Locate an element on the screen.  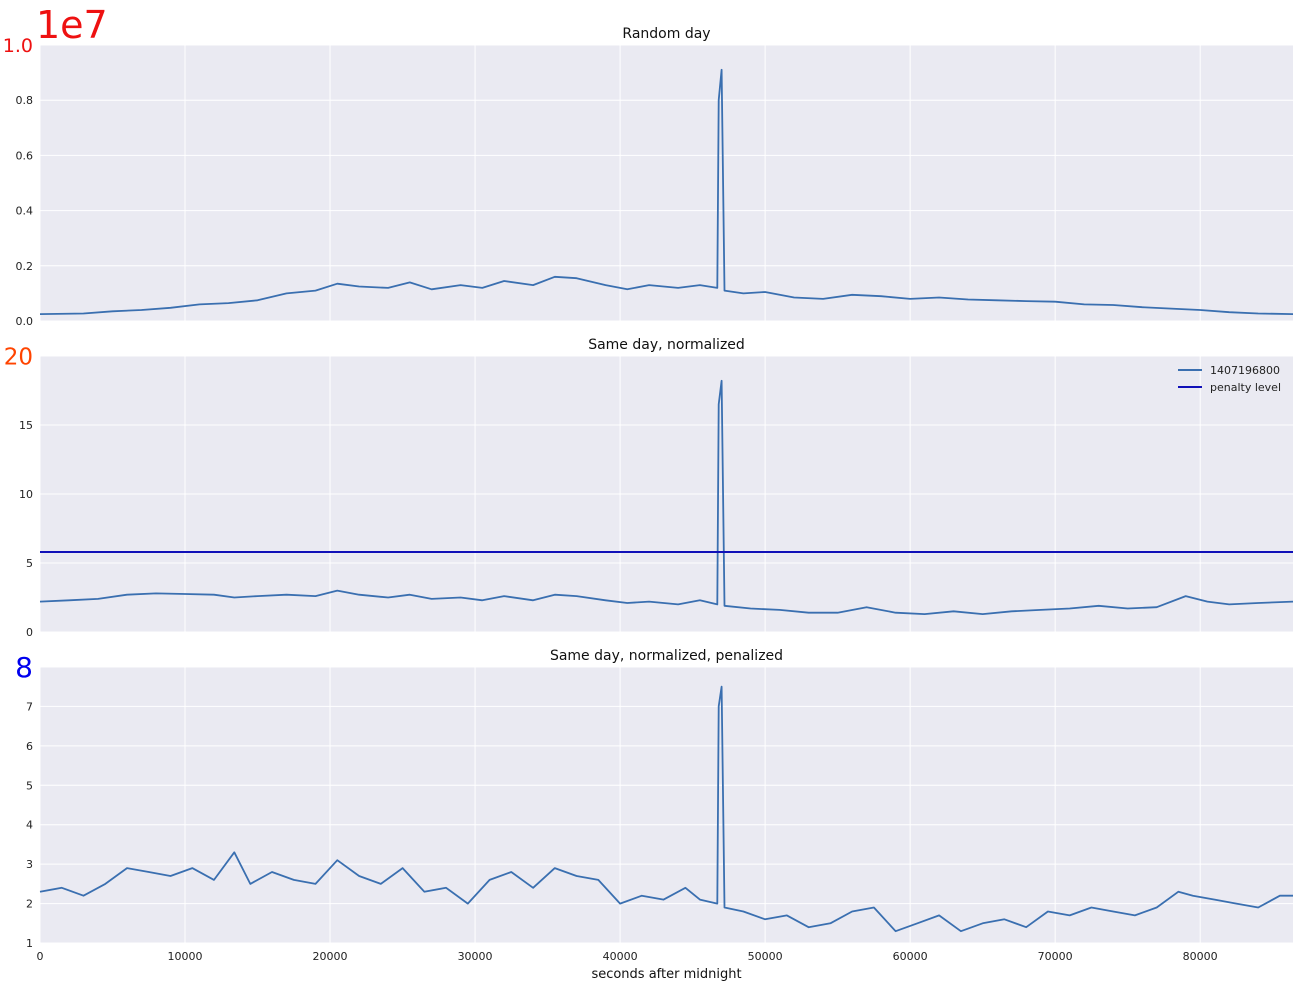
y-tick-label: 15 is located at coordinates (26, 425).